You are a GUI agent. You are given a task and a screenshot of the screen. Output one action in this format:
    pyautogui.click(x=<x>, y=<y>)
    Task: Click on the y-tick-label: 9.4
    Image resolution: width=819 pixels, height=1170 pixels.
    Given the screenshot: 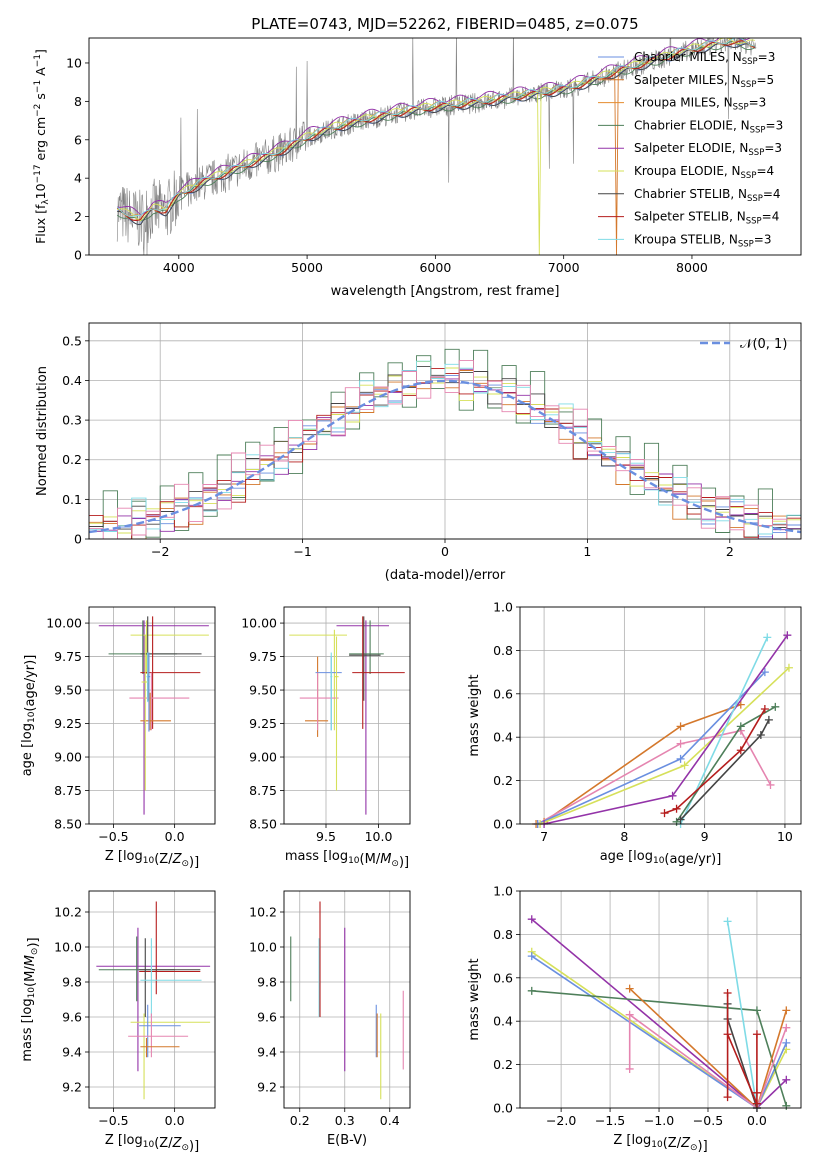 What is the action you would take?
    pyautogui.click(x=72, y=1052)
    